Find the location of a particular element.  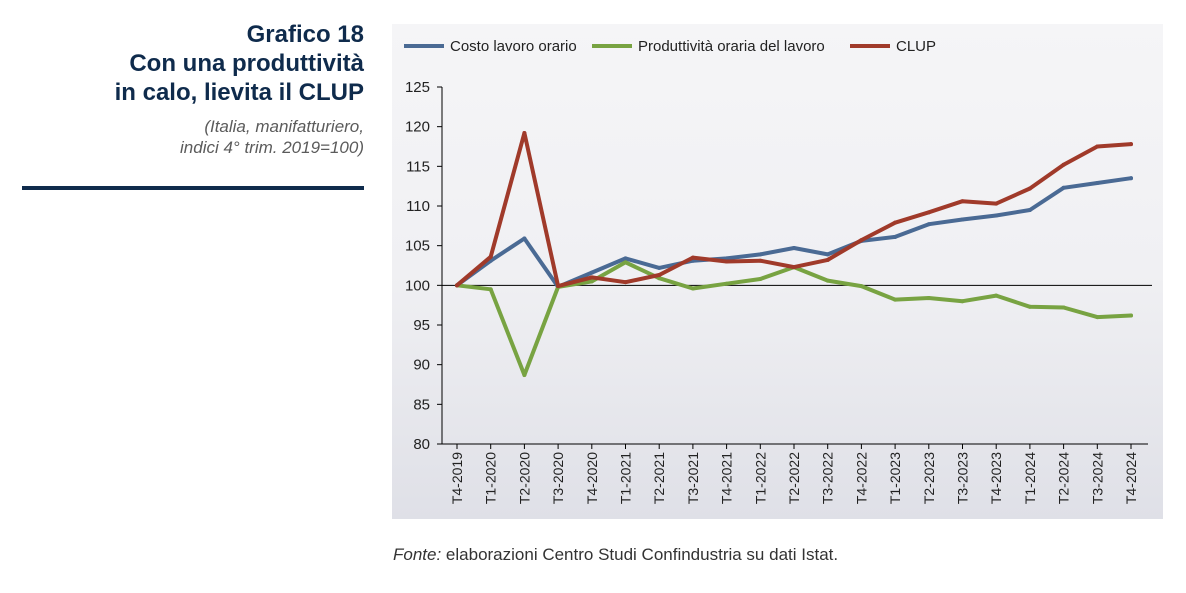

y-tick-label-6: 110 is located at coordinates (418, 206).